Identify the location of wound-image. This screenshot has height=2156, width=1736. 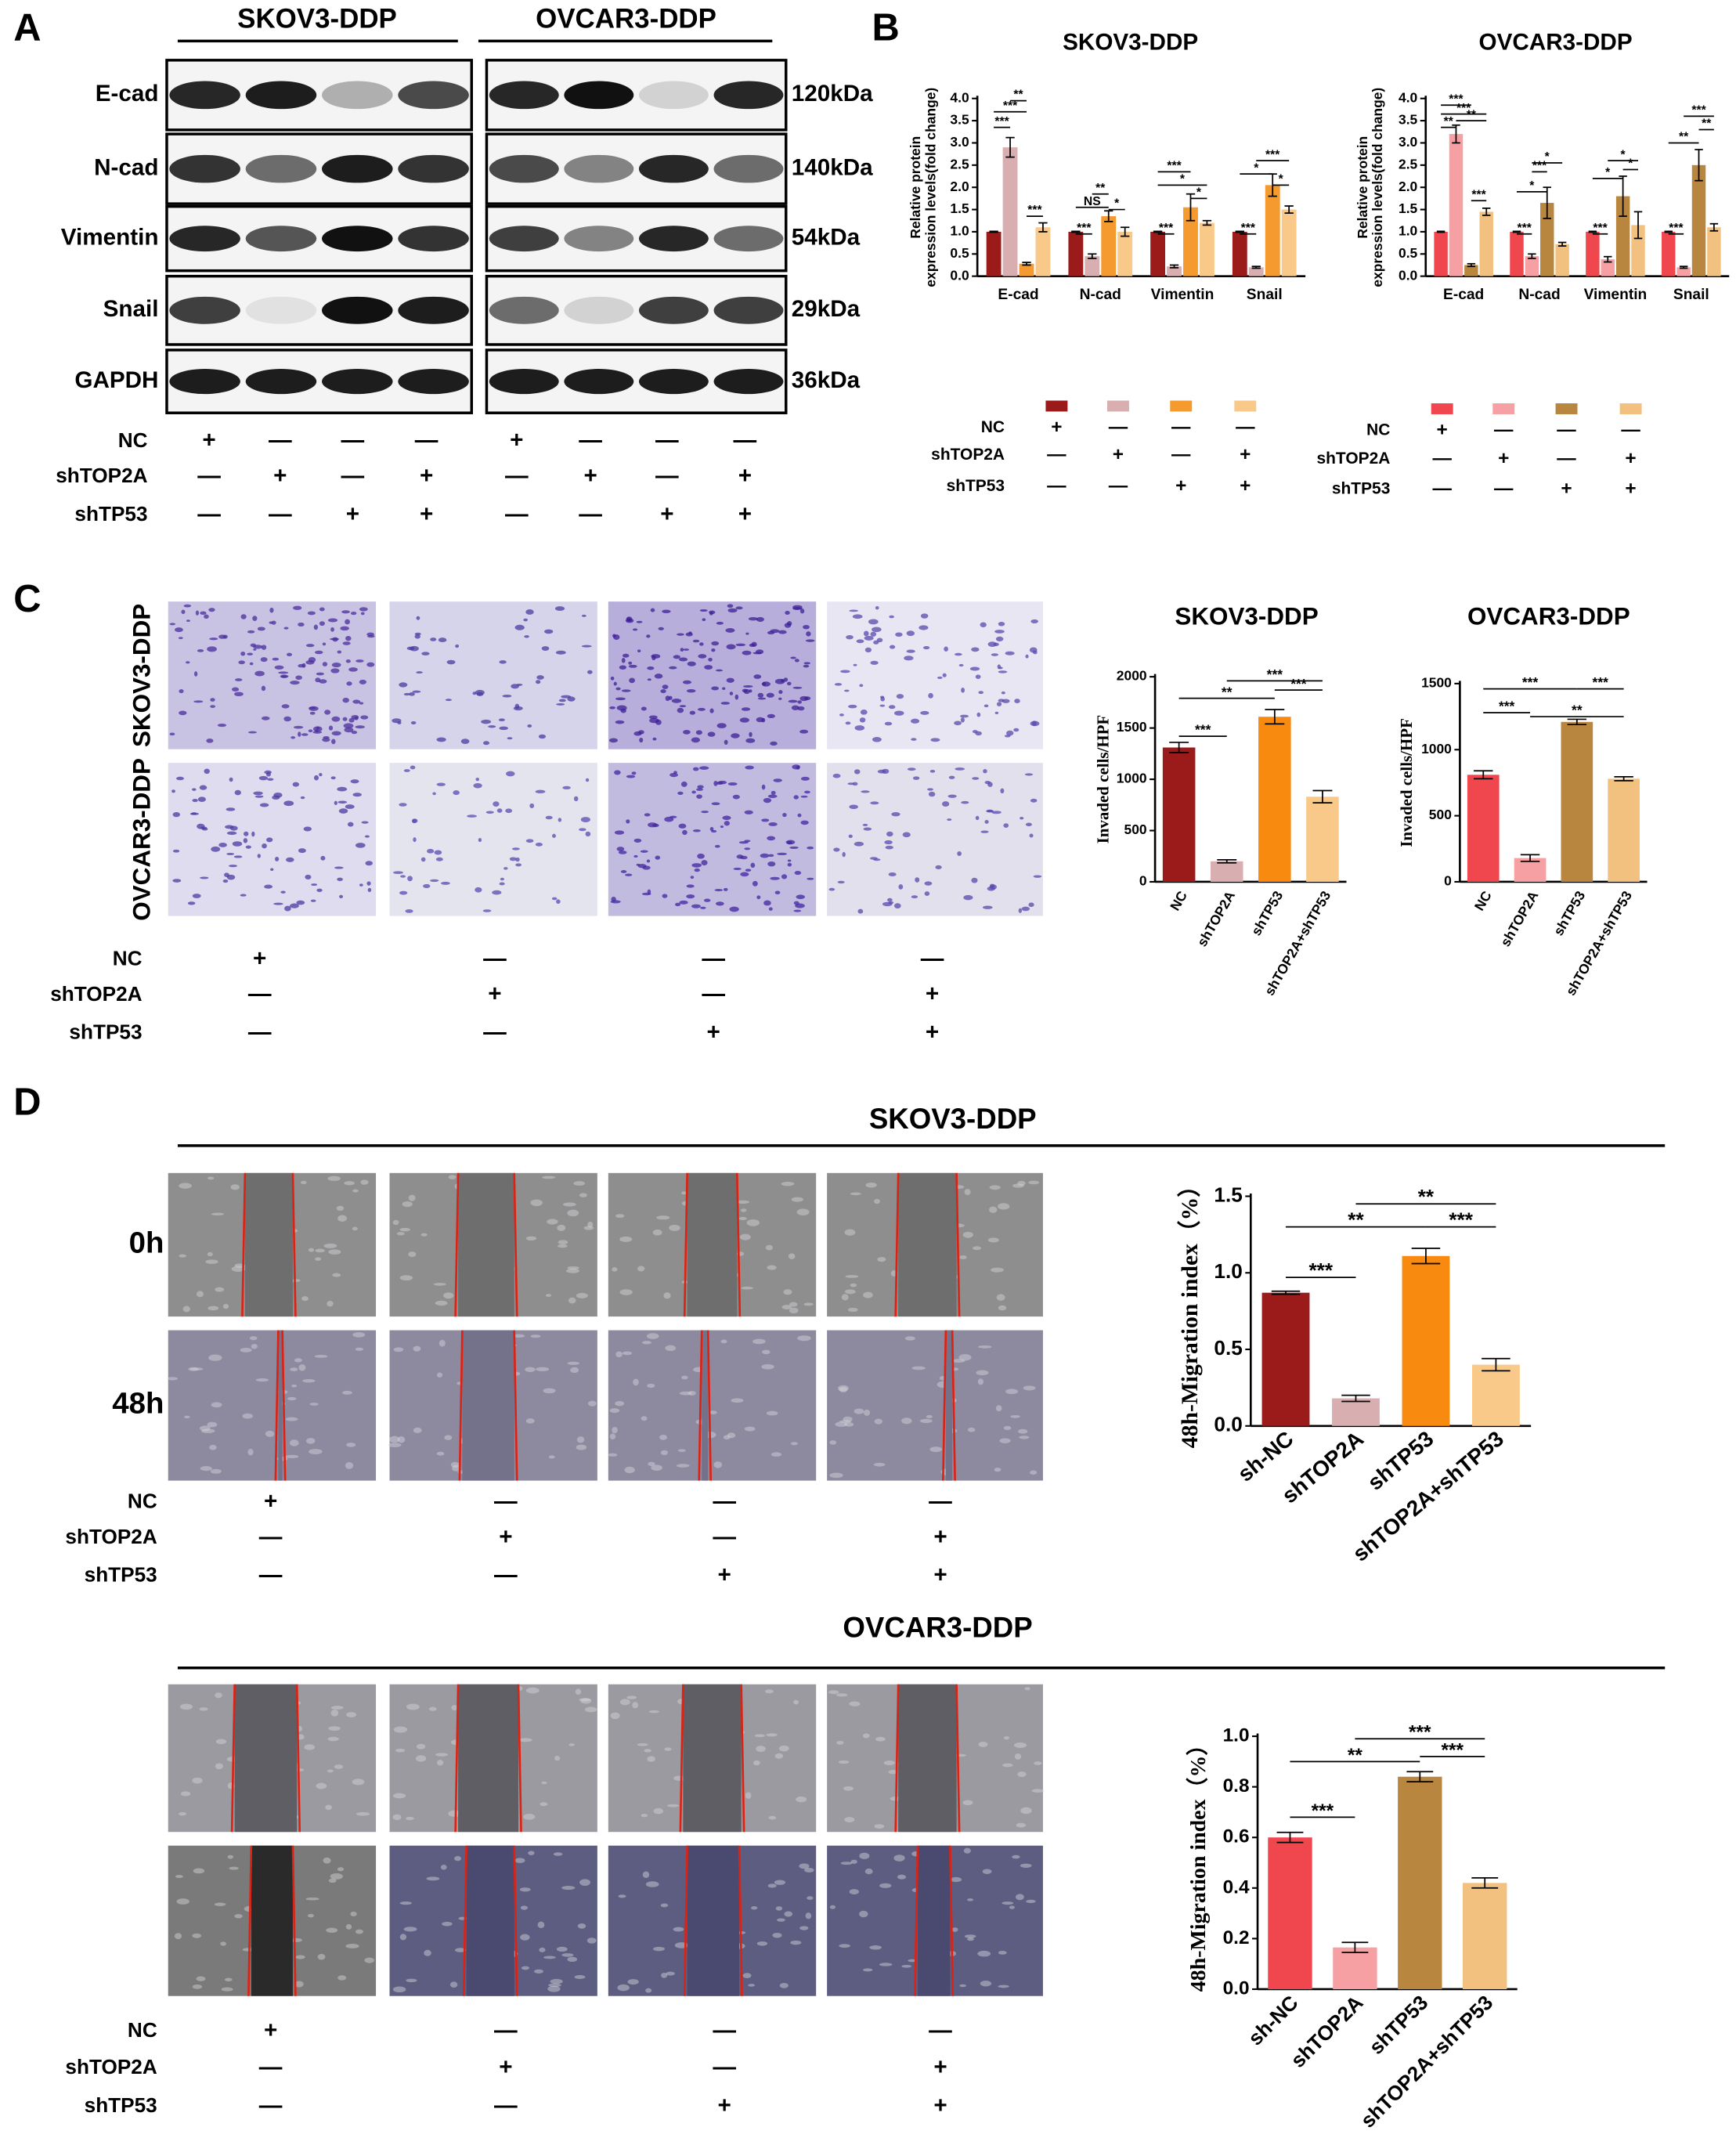
(712, 1405).